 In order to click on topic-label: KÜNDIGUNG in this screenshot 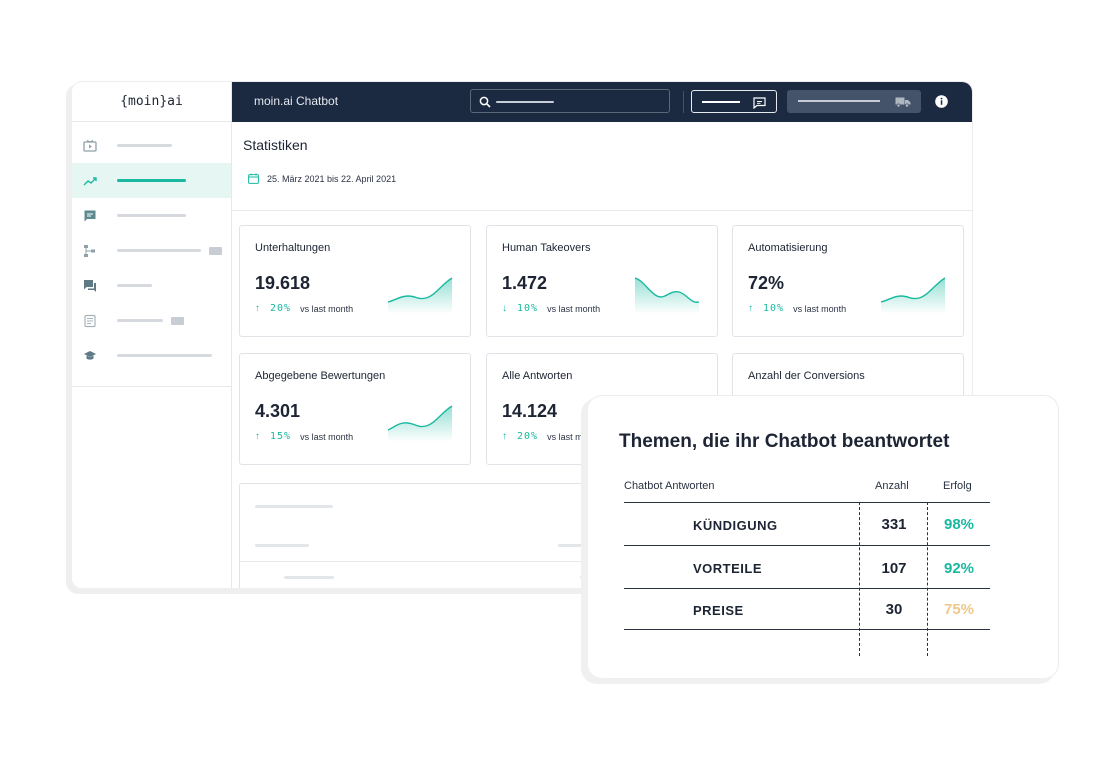, I will do `click(735, 525)`.